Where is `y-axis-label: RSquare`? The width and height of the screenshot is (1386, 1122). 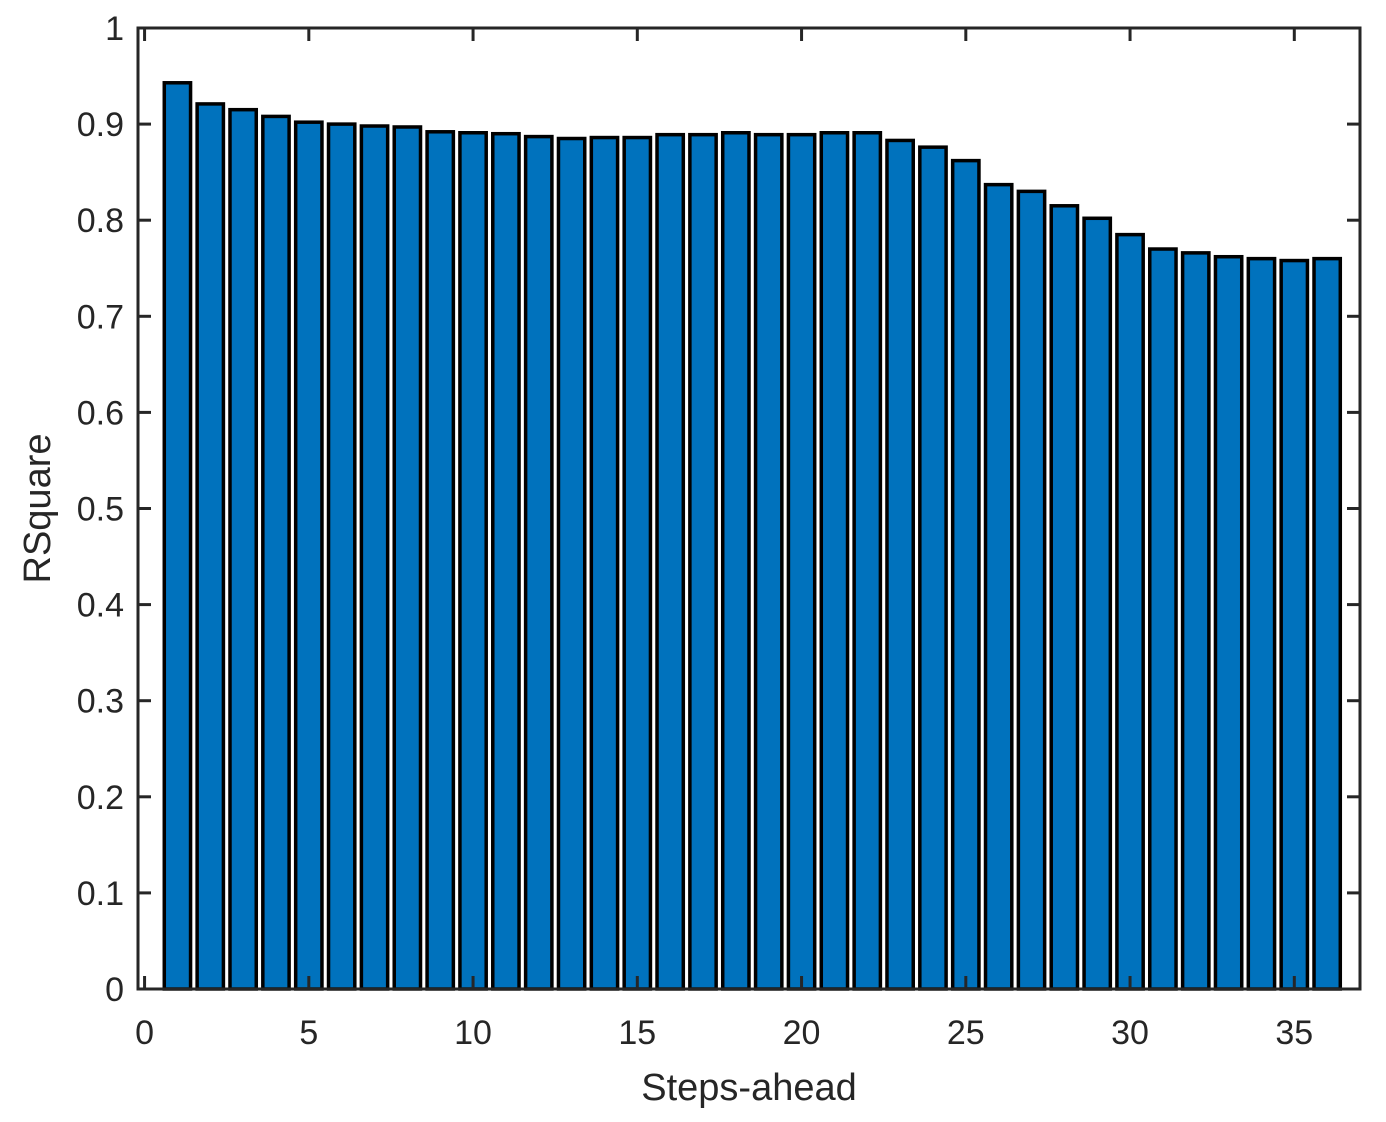 y-axis-label: RSquare is located at coordinates (38, 509).